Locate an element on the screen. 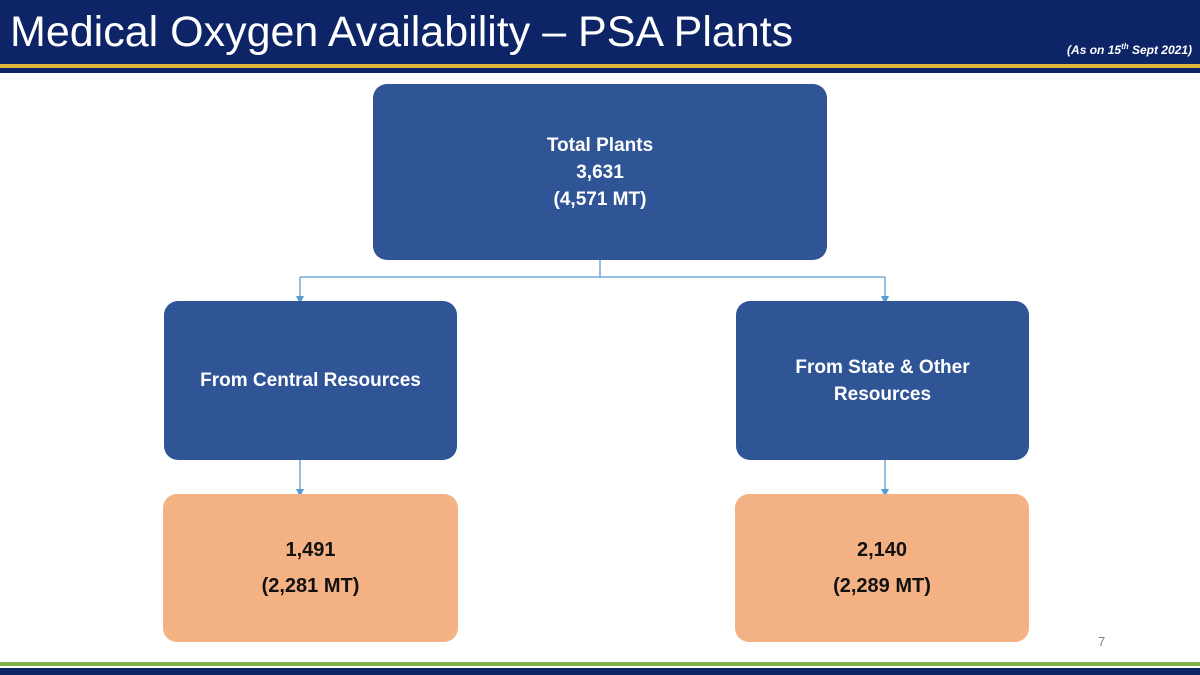  as-on-suffix: Sept 2021) is located at coordinates (1160, 50).